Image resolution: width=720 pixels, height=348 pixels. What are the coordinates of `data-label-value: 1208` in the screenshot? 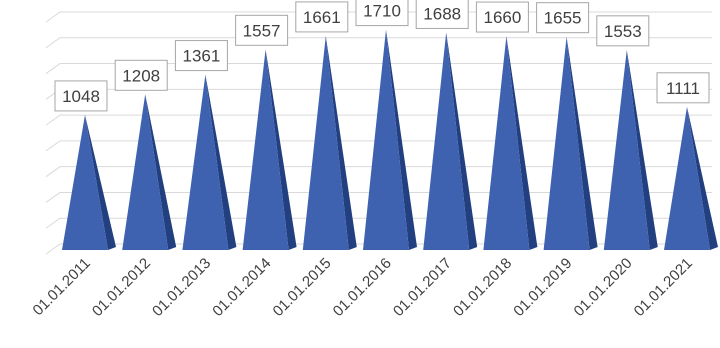 It's located at (141, 75).